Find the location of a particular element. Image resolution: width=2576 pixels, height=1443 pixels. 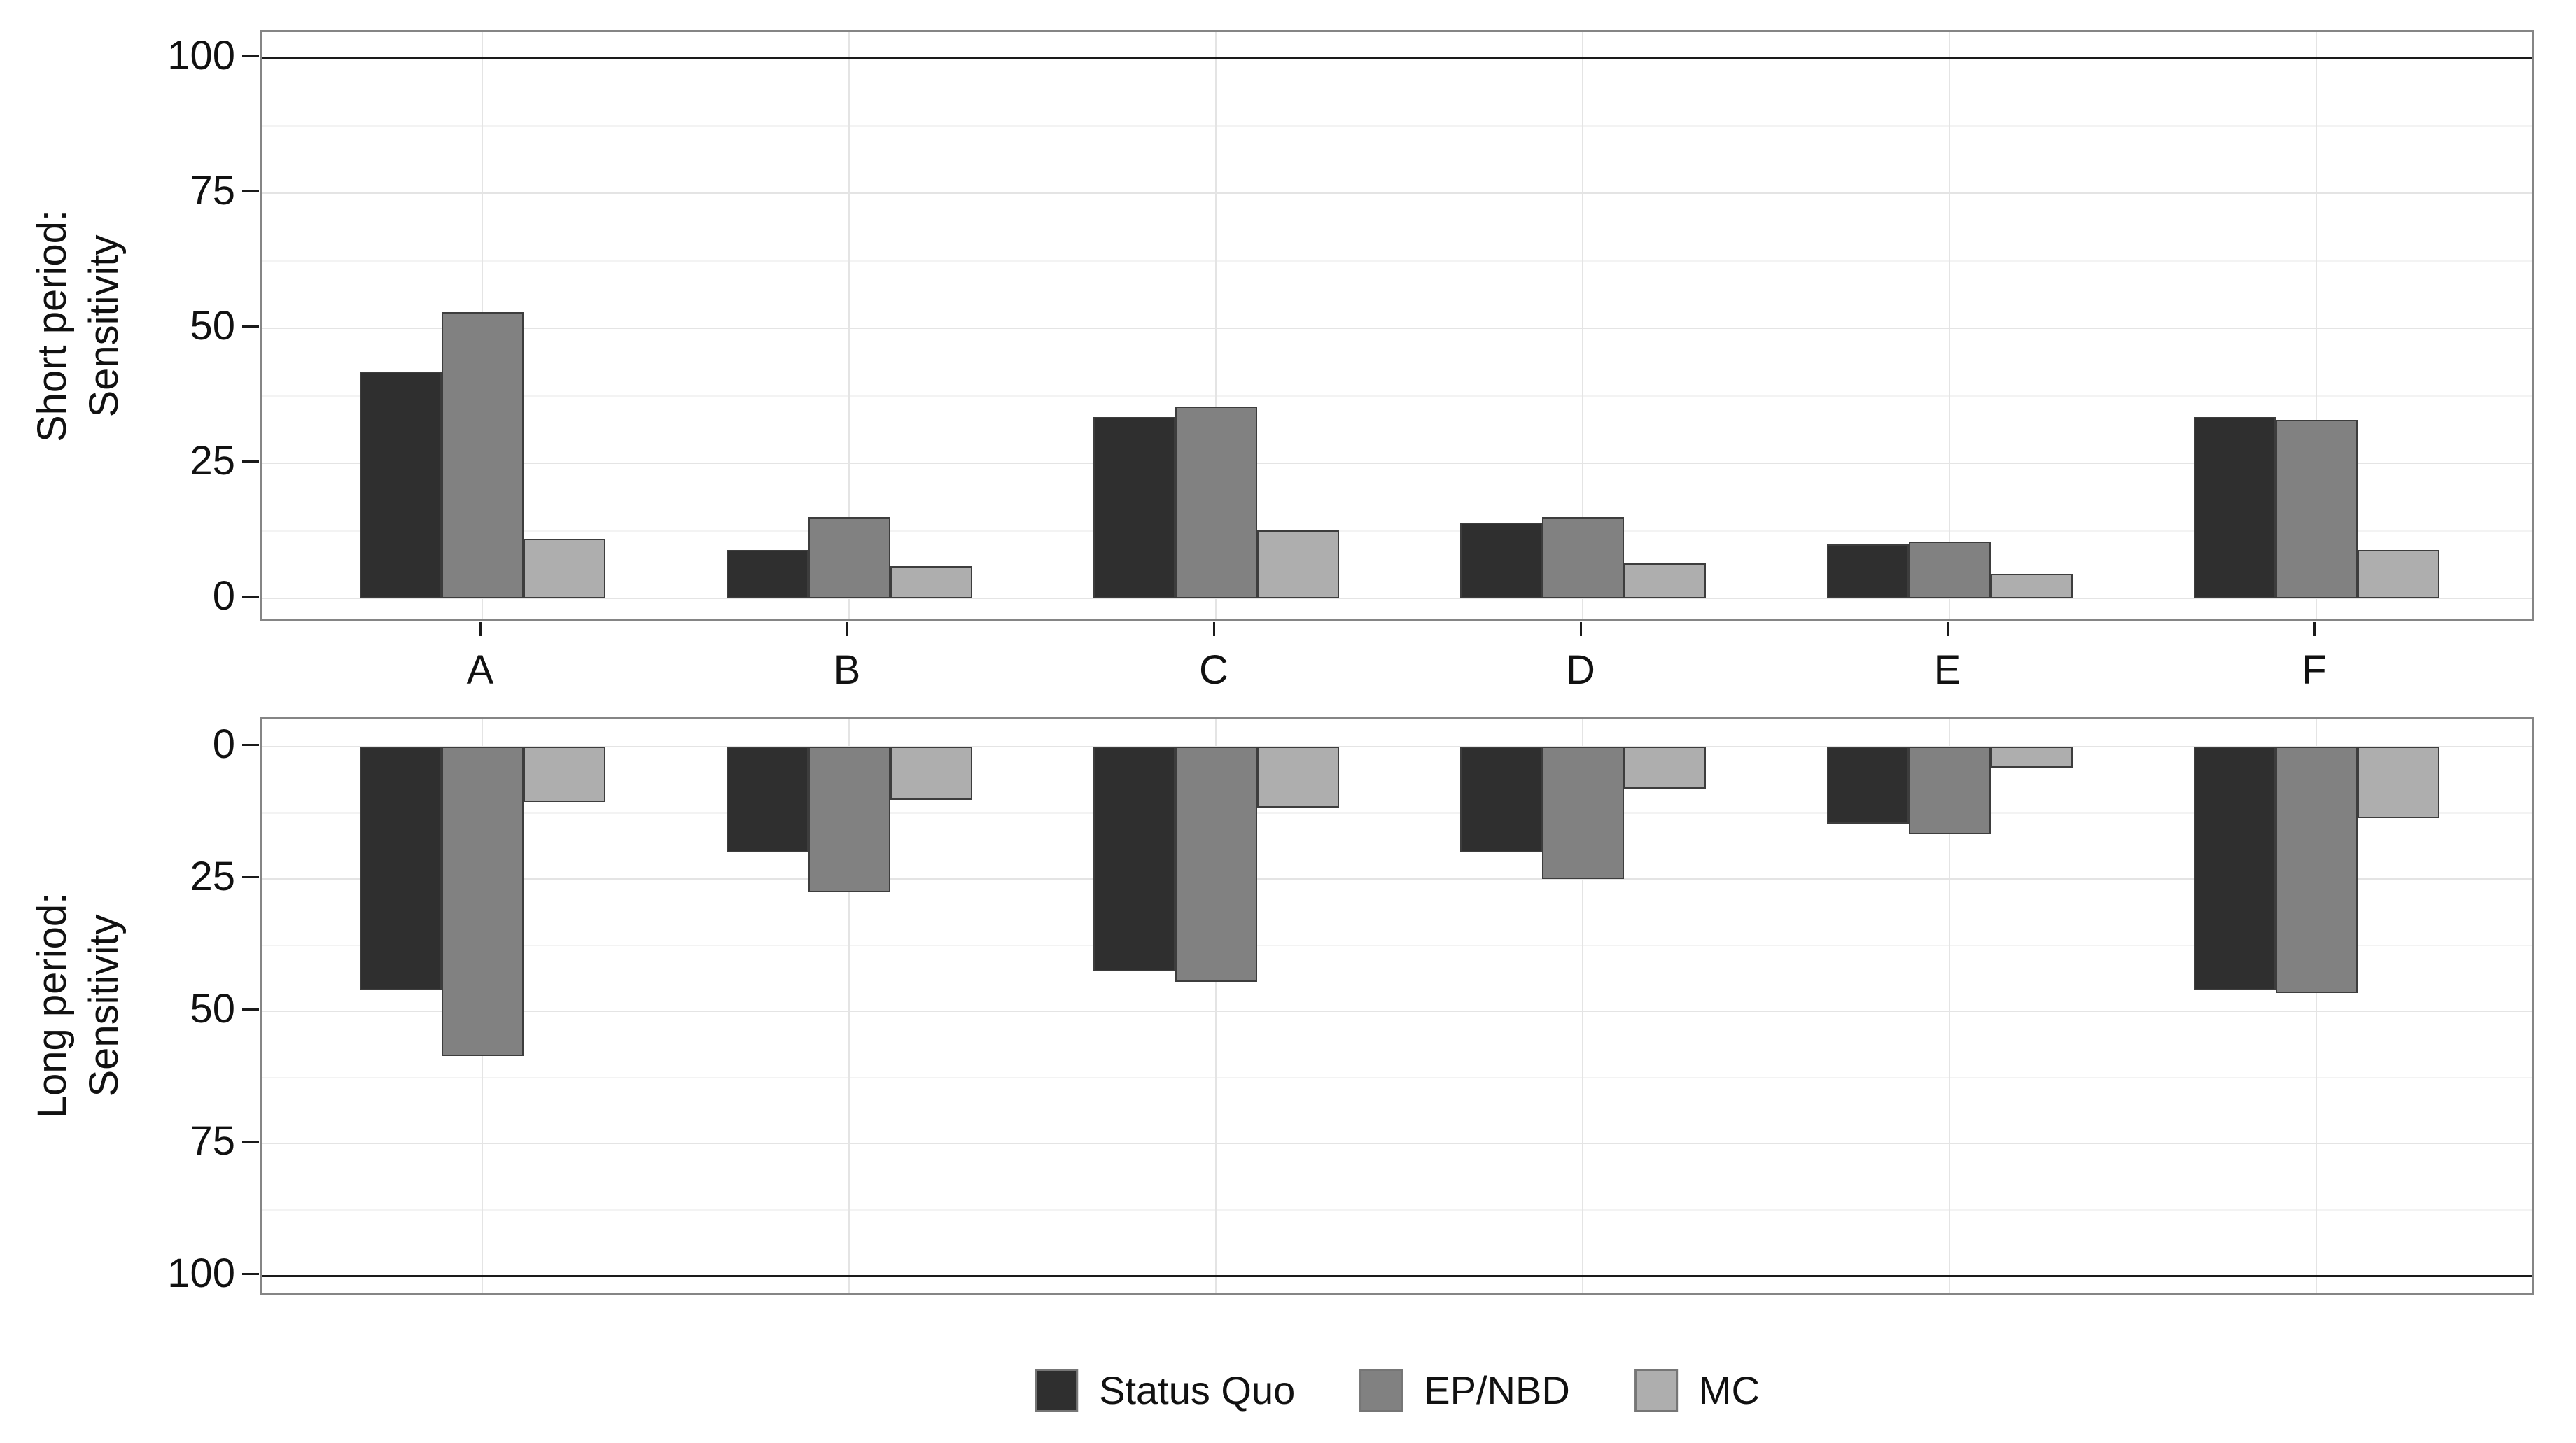

bar-short-D-status-quo is located at coordinates (1501, 560).